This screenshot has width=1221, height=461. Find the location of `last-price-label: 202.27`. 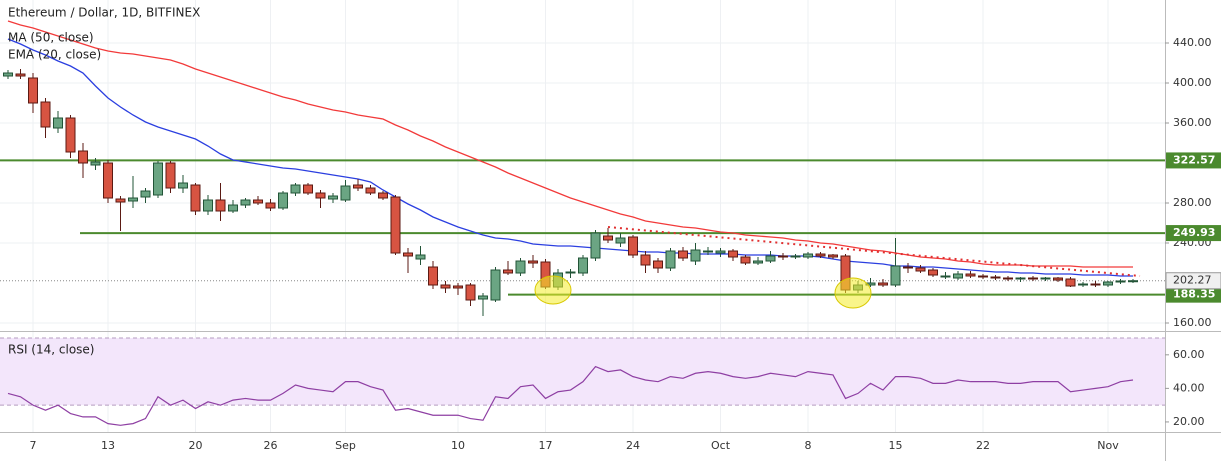

last-price-label: 202.27 is located at coordinates (1192, 280).